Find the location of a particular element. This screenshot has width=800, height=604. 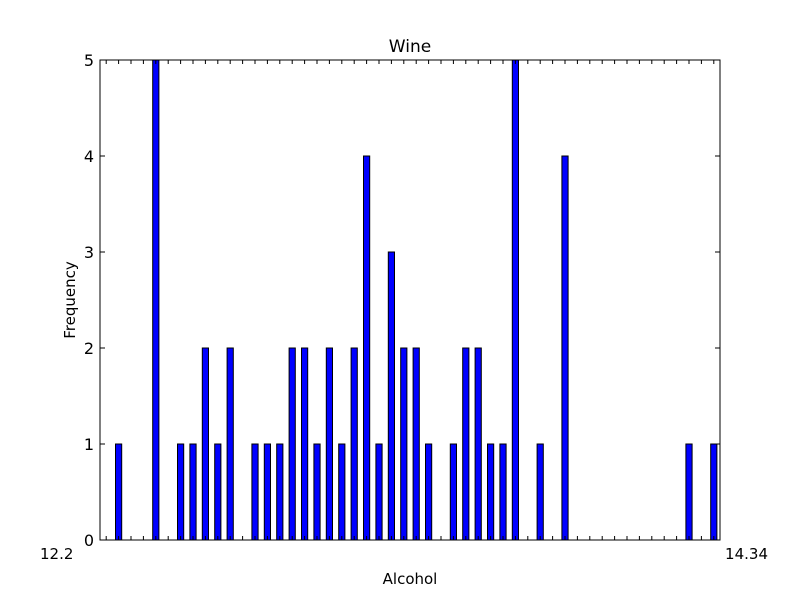

x-axis-label: Alcohol is located at coordinates (410, 579).